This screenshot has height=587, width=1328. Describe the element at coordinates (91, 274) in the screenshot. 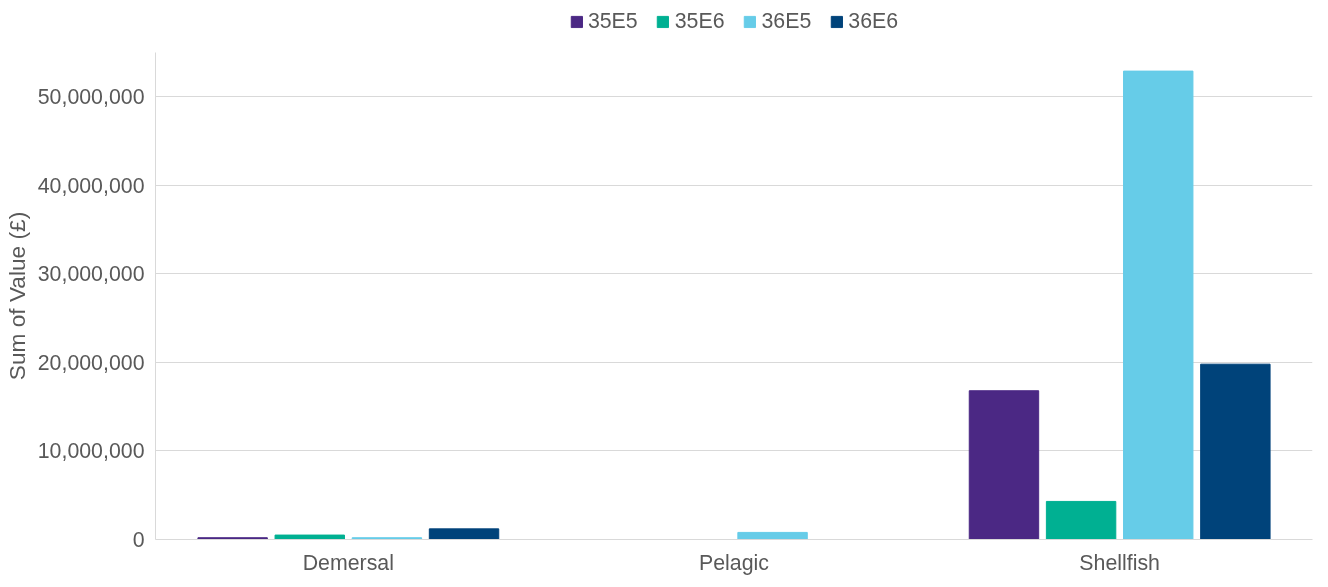

I see `y-tick-label: 30,000,000` at that location.